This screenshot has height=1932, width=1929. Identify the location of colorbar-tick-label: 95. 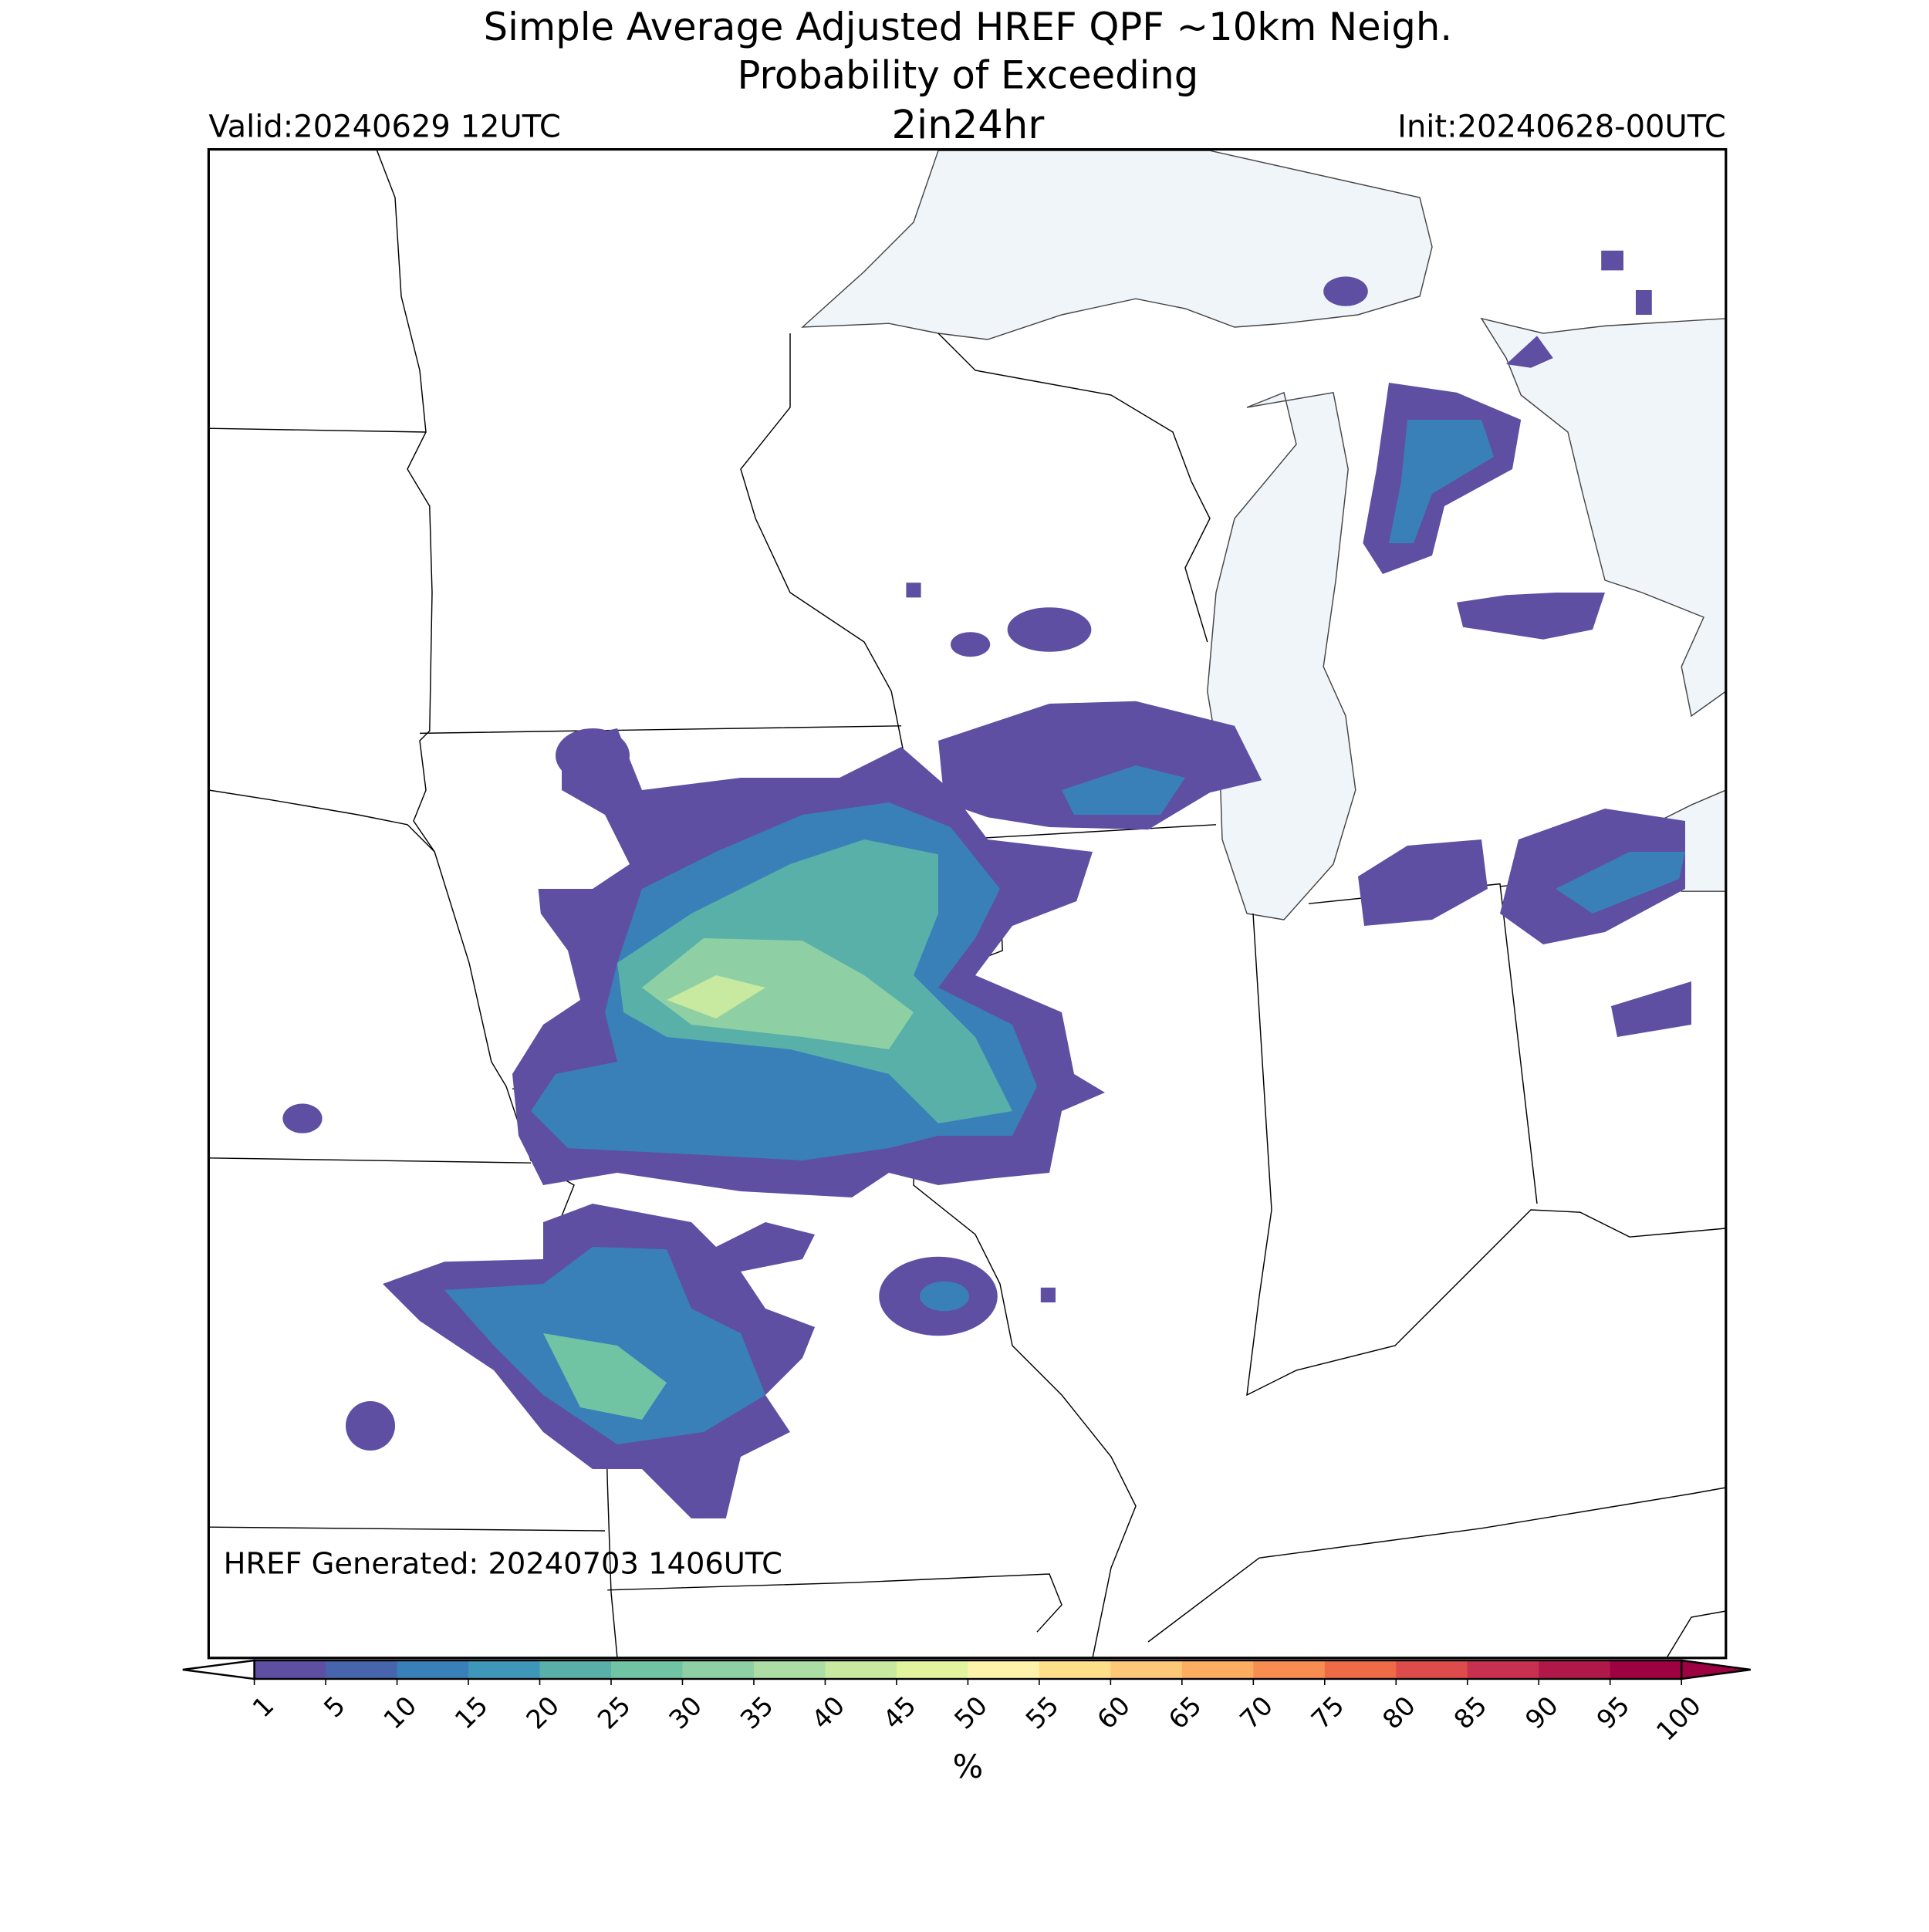
(1613, 1712).